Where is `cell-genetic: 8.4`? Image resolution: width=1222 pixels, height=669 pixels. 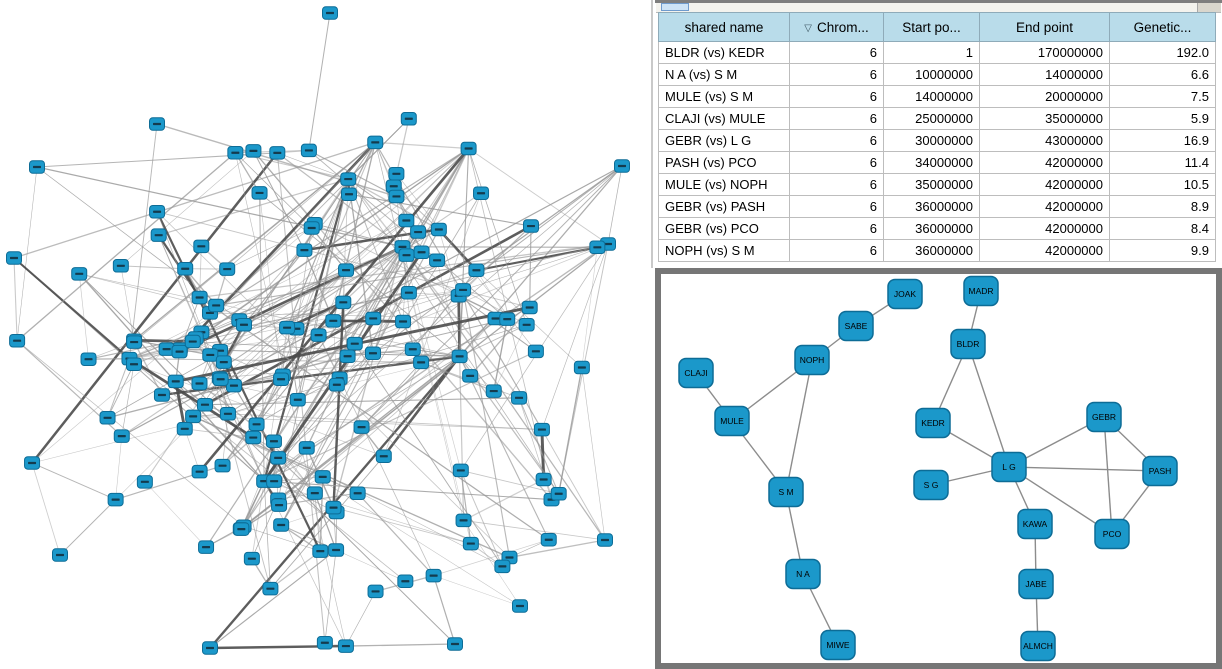
cell-genetic: 8.4 is located at coordinates (1162, 228).